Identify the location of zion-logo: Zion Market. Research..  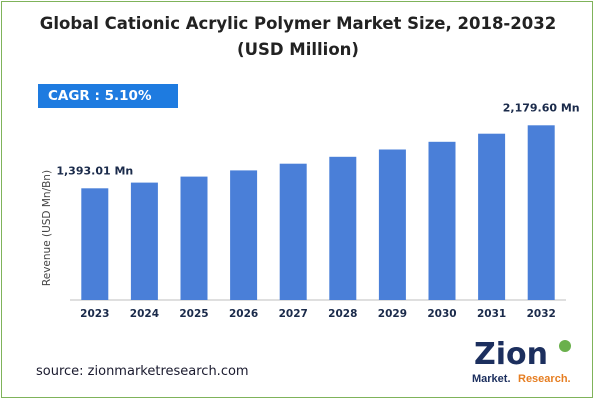
(521, 361).